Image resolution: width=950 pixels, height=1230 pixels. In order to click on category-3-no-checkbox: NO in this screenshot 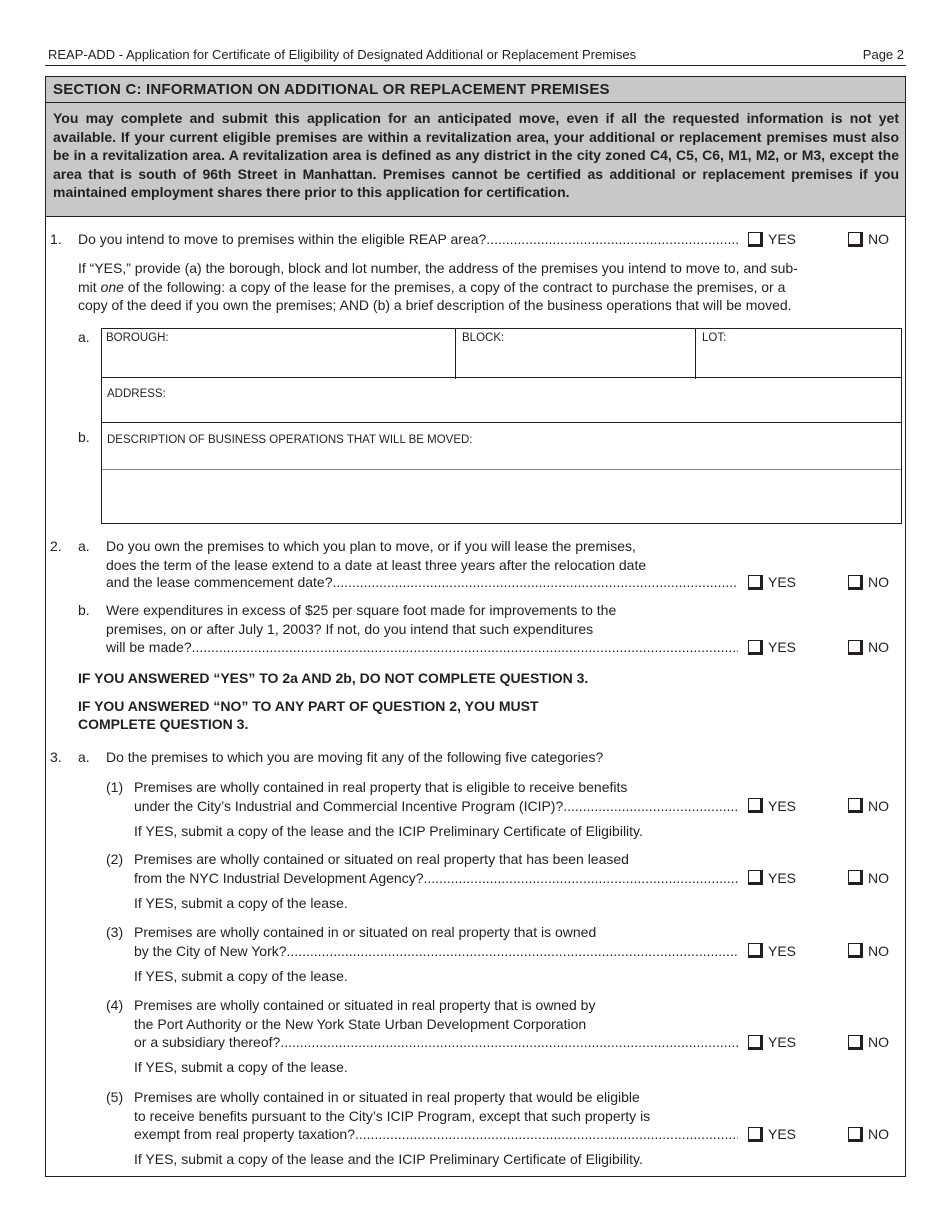, I will do `click(868, 951)`.